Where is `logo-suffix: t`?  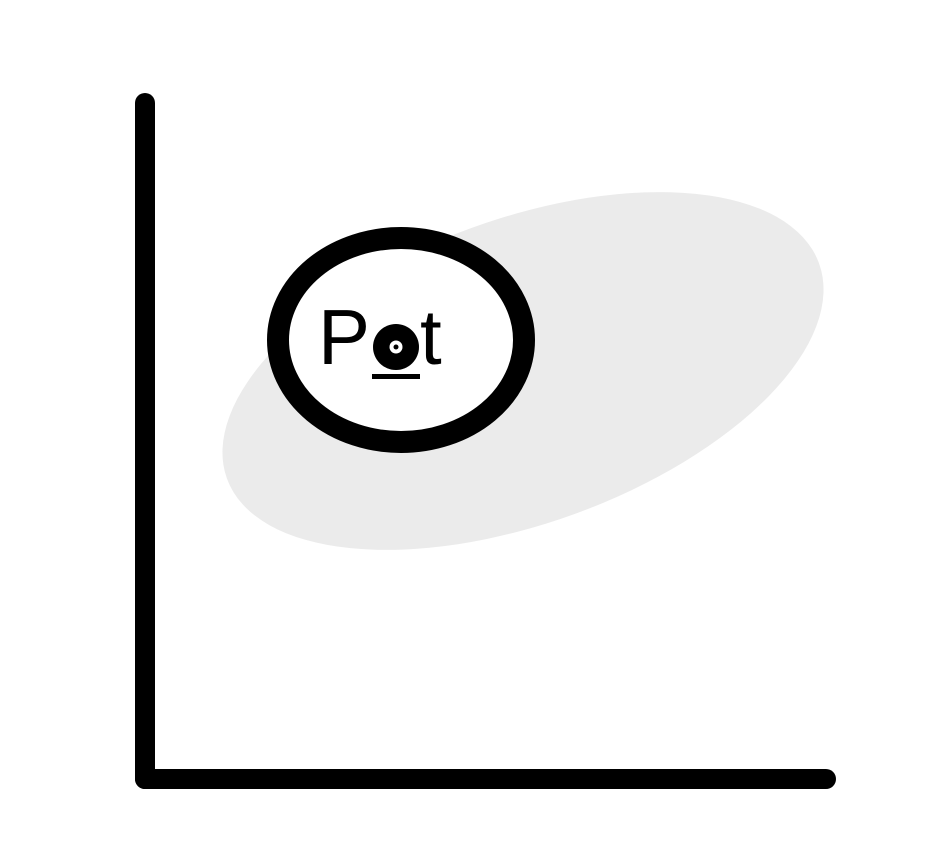 logo-suffix: t is located at coordinates (431, 337).